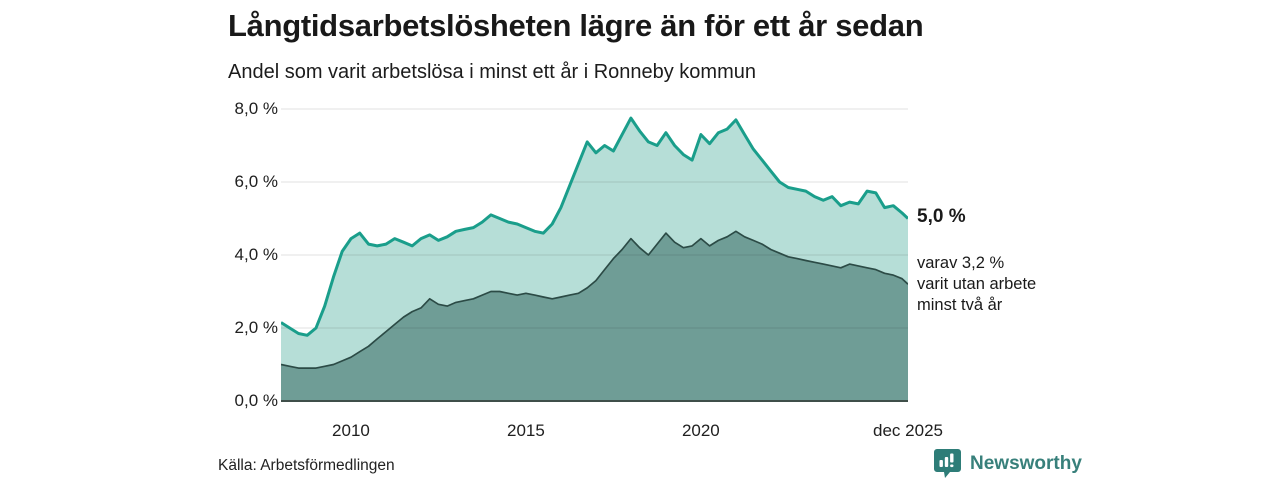  What do you see at coordinates (961, 263) in the screenshot?
I see `subset-label-line: varav 3,2 %` at bounding box center [961, 263].